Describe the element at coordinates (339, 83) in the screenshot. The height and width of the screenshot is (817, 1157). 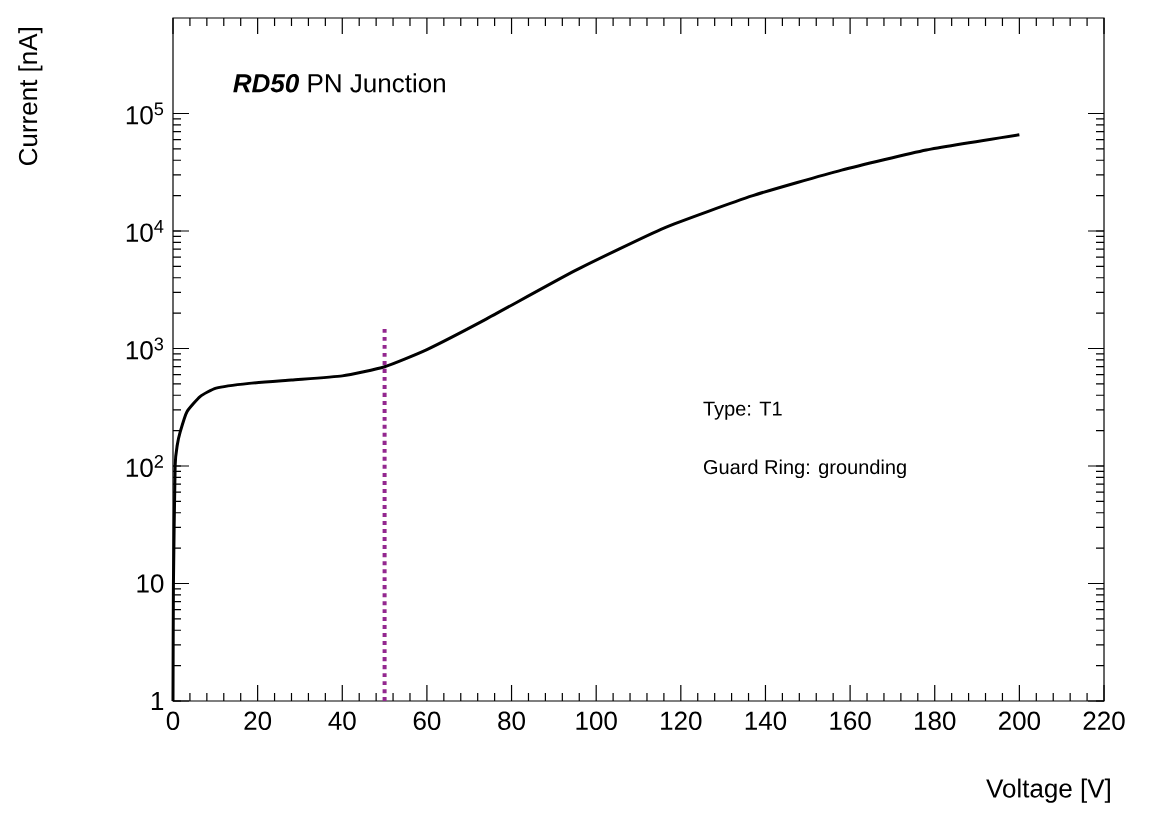
I see `text: RD50 PN Junction` at that location.